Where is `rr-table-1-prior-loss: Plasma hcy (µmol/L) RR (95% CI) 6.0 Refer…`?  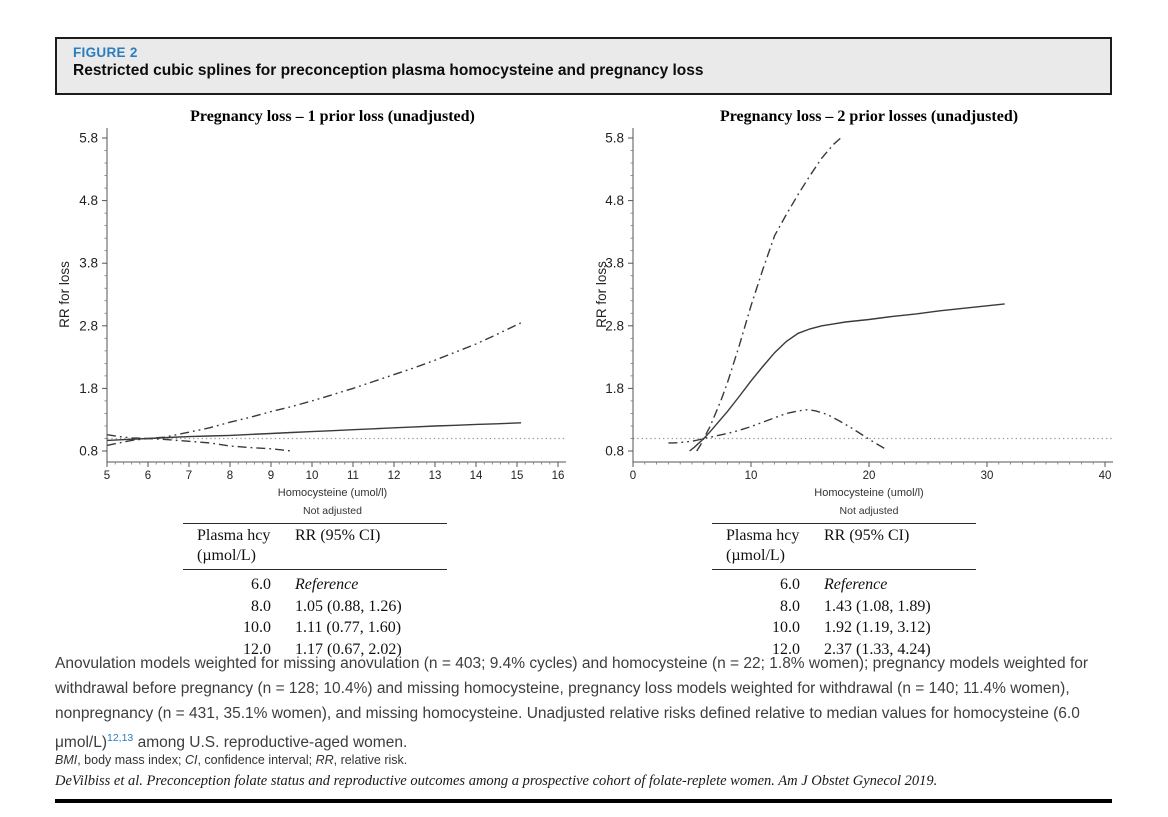 rr-table-1-prior-loss: Plasma hcy (µmol/L) RR (95% CI) 6.0 Refer… is located at coordinates (315, 591).